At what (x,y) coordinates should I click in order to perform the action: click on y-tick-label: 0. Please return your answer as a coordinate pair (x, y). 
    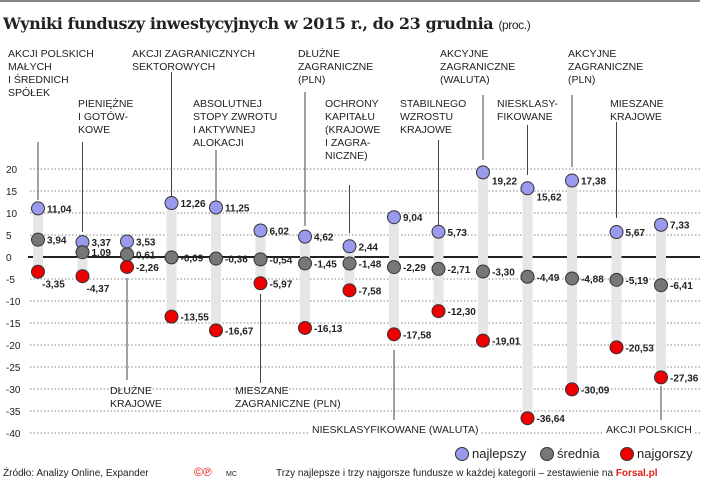
    Looking at the image, I should click on (9, 258).